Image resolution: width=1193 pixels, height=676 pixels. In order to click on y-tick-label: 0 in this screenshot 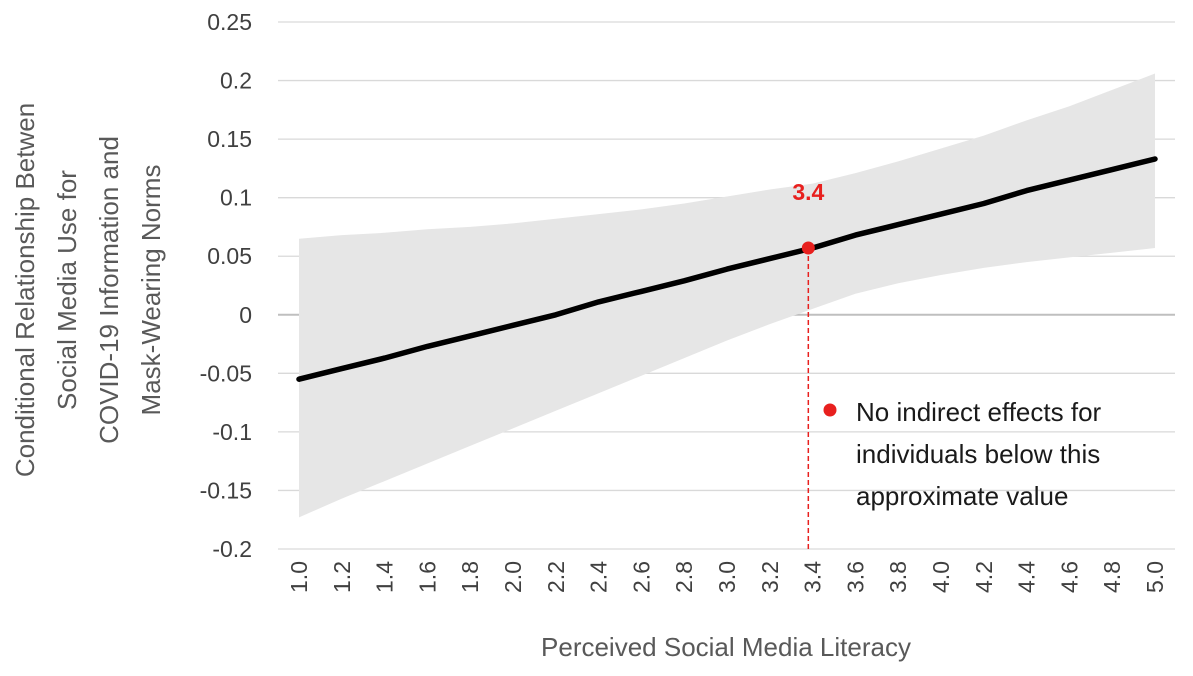, I will do `click(245, 315)`.